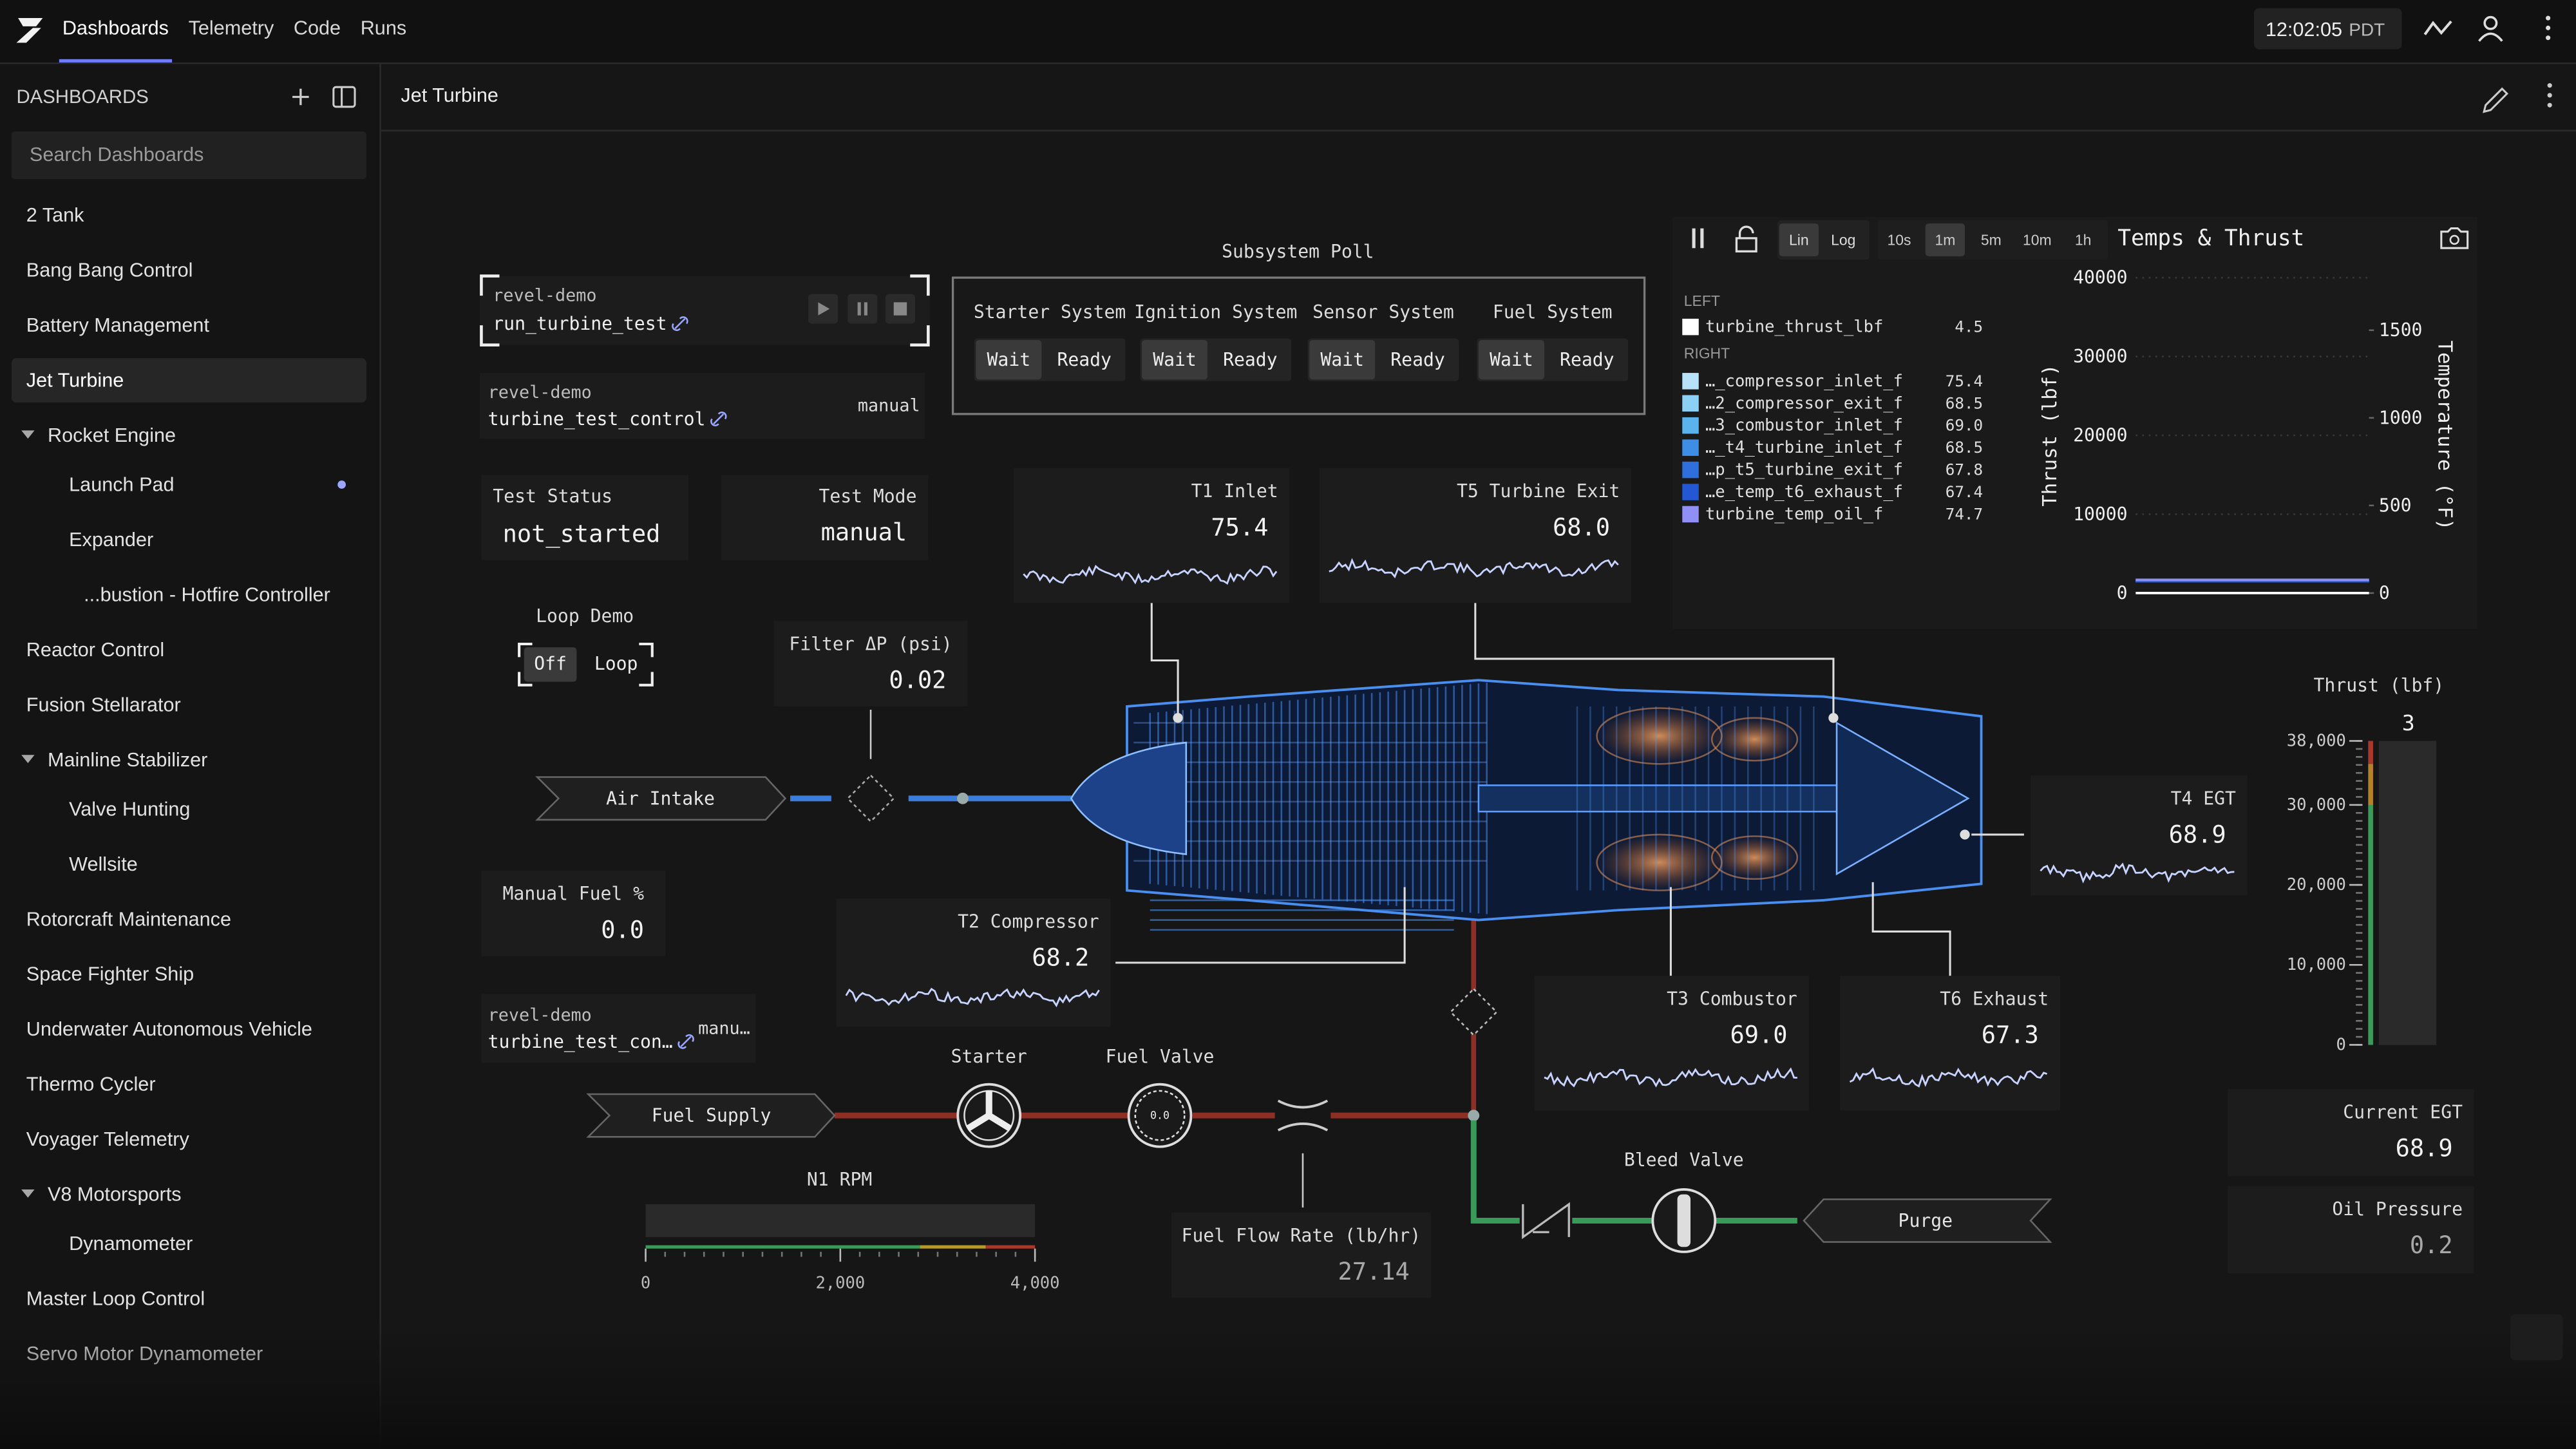  Describe the element at coordinates (2408, 722) in the screenshot. I see `gauge-value: 3` at that location.